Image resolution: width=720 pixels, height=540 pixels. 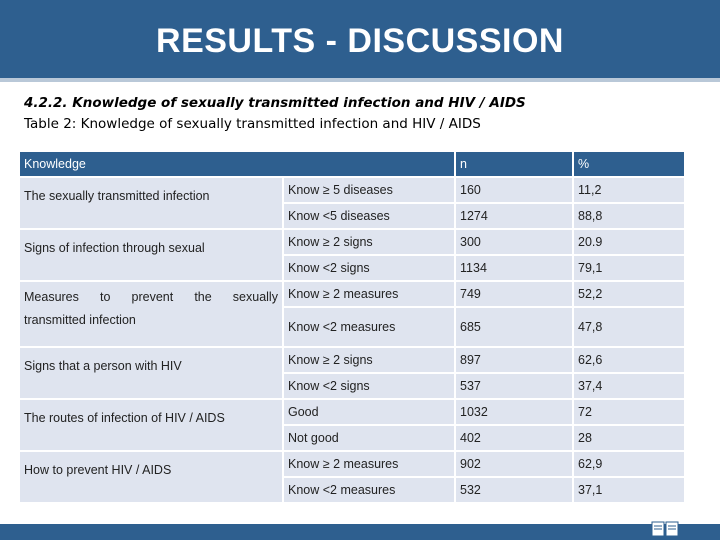 I want to click on row-n: 749, so click(x=514, y=294).